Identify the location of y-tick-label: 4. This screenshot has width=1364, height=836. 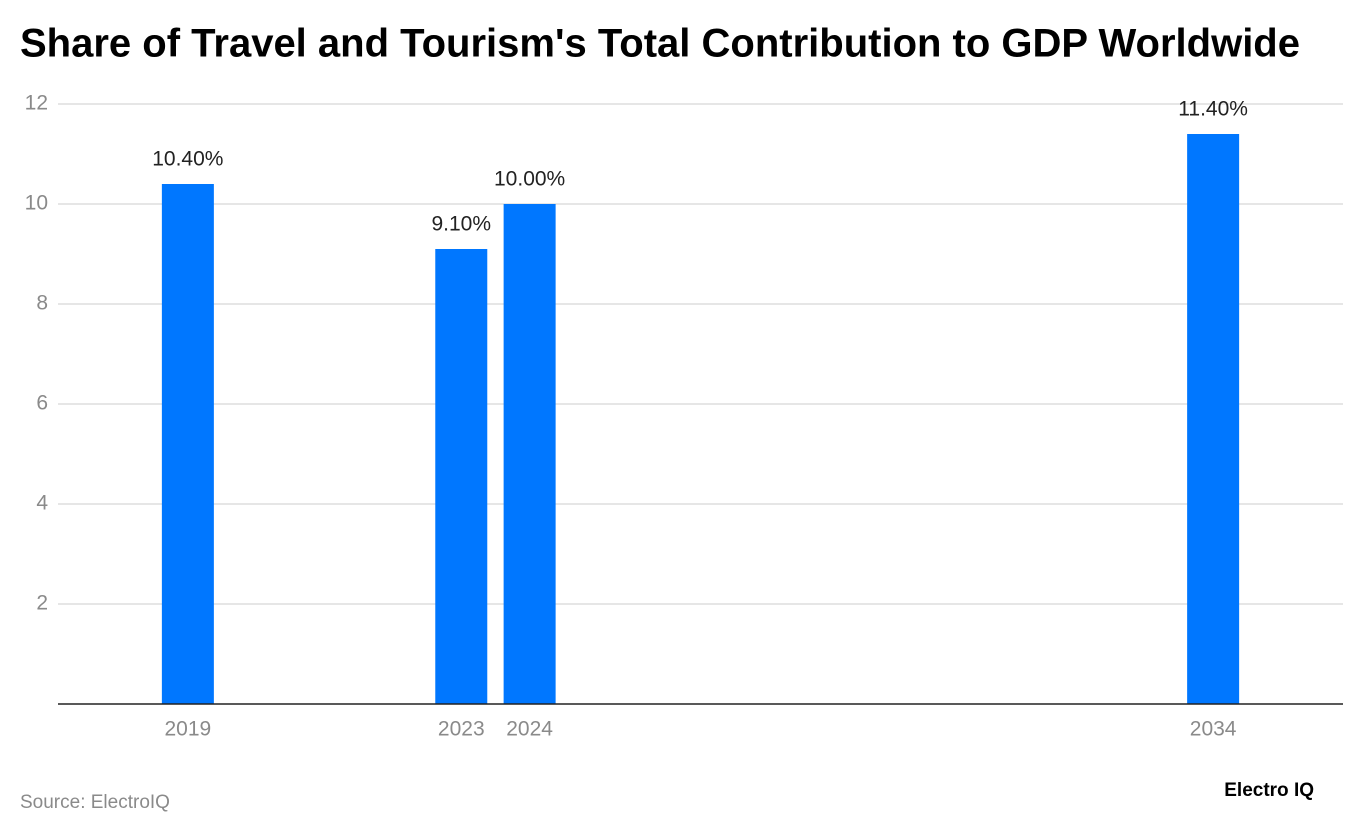
(42, 503).